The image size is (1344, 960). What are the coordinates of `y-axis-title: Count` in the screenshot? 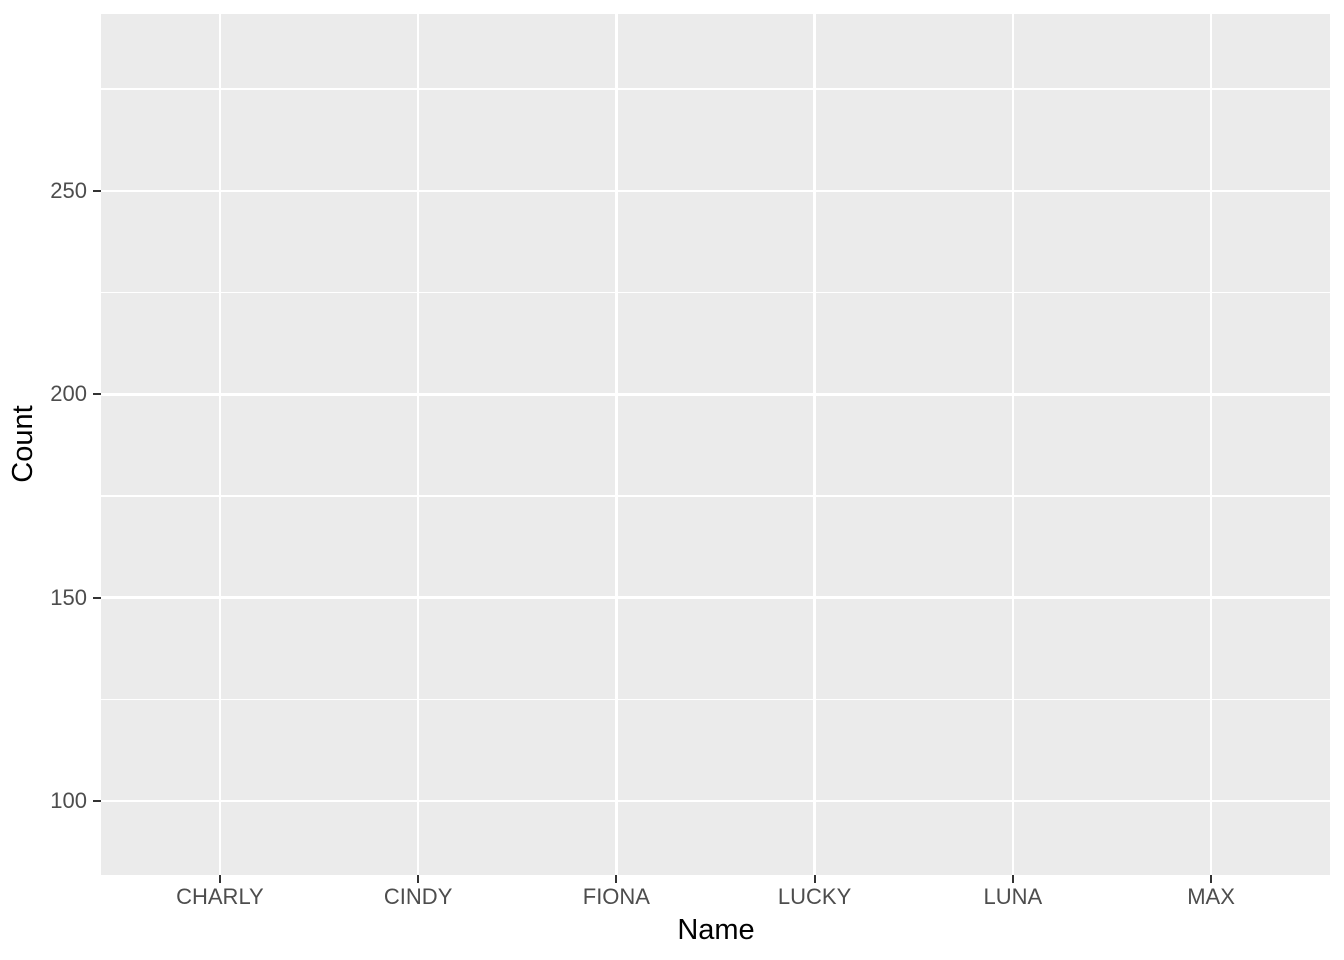 It's located at (23, 444).